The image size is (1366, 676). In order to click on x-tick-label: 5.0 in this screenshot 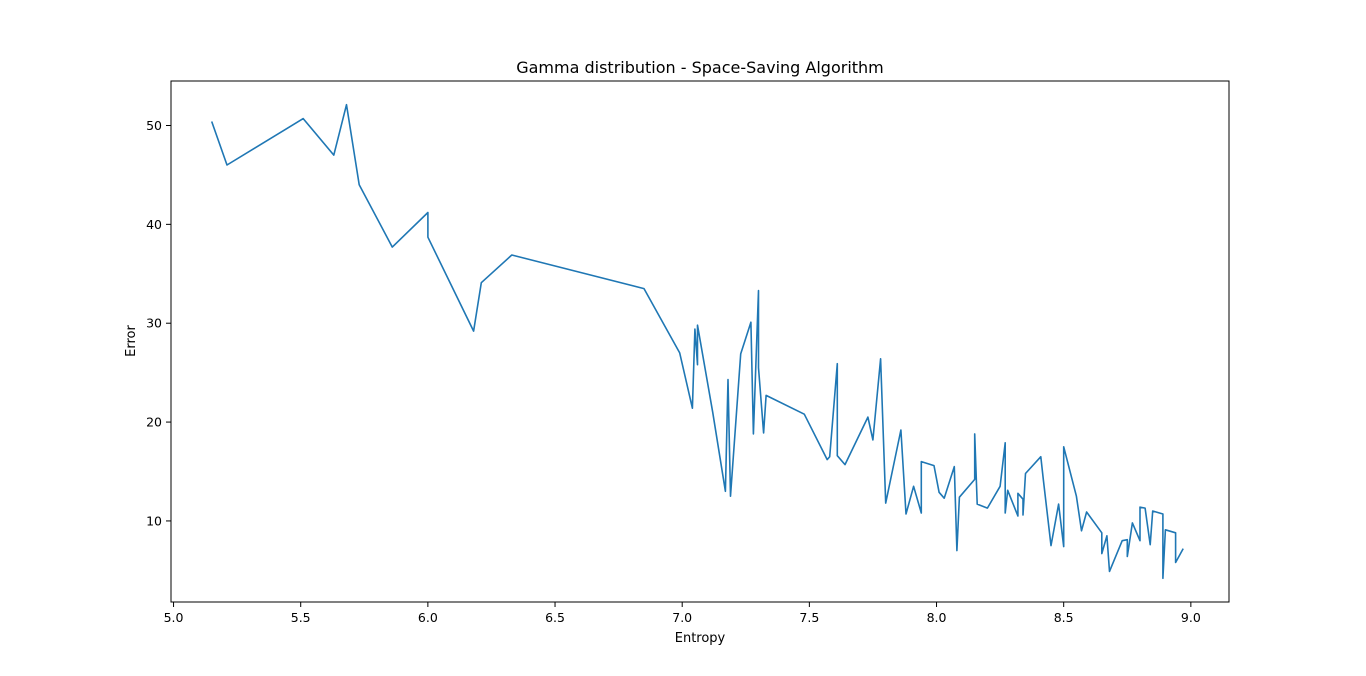, I will do `click(174, 617)`.